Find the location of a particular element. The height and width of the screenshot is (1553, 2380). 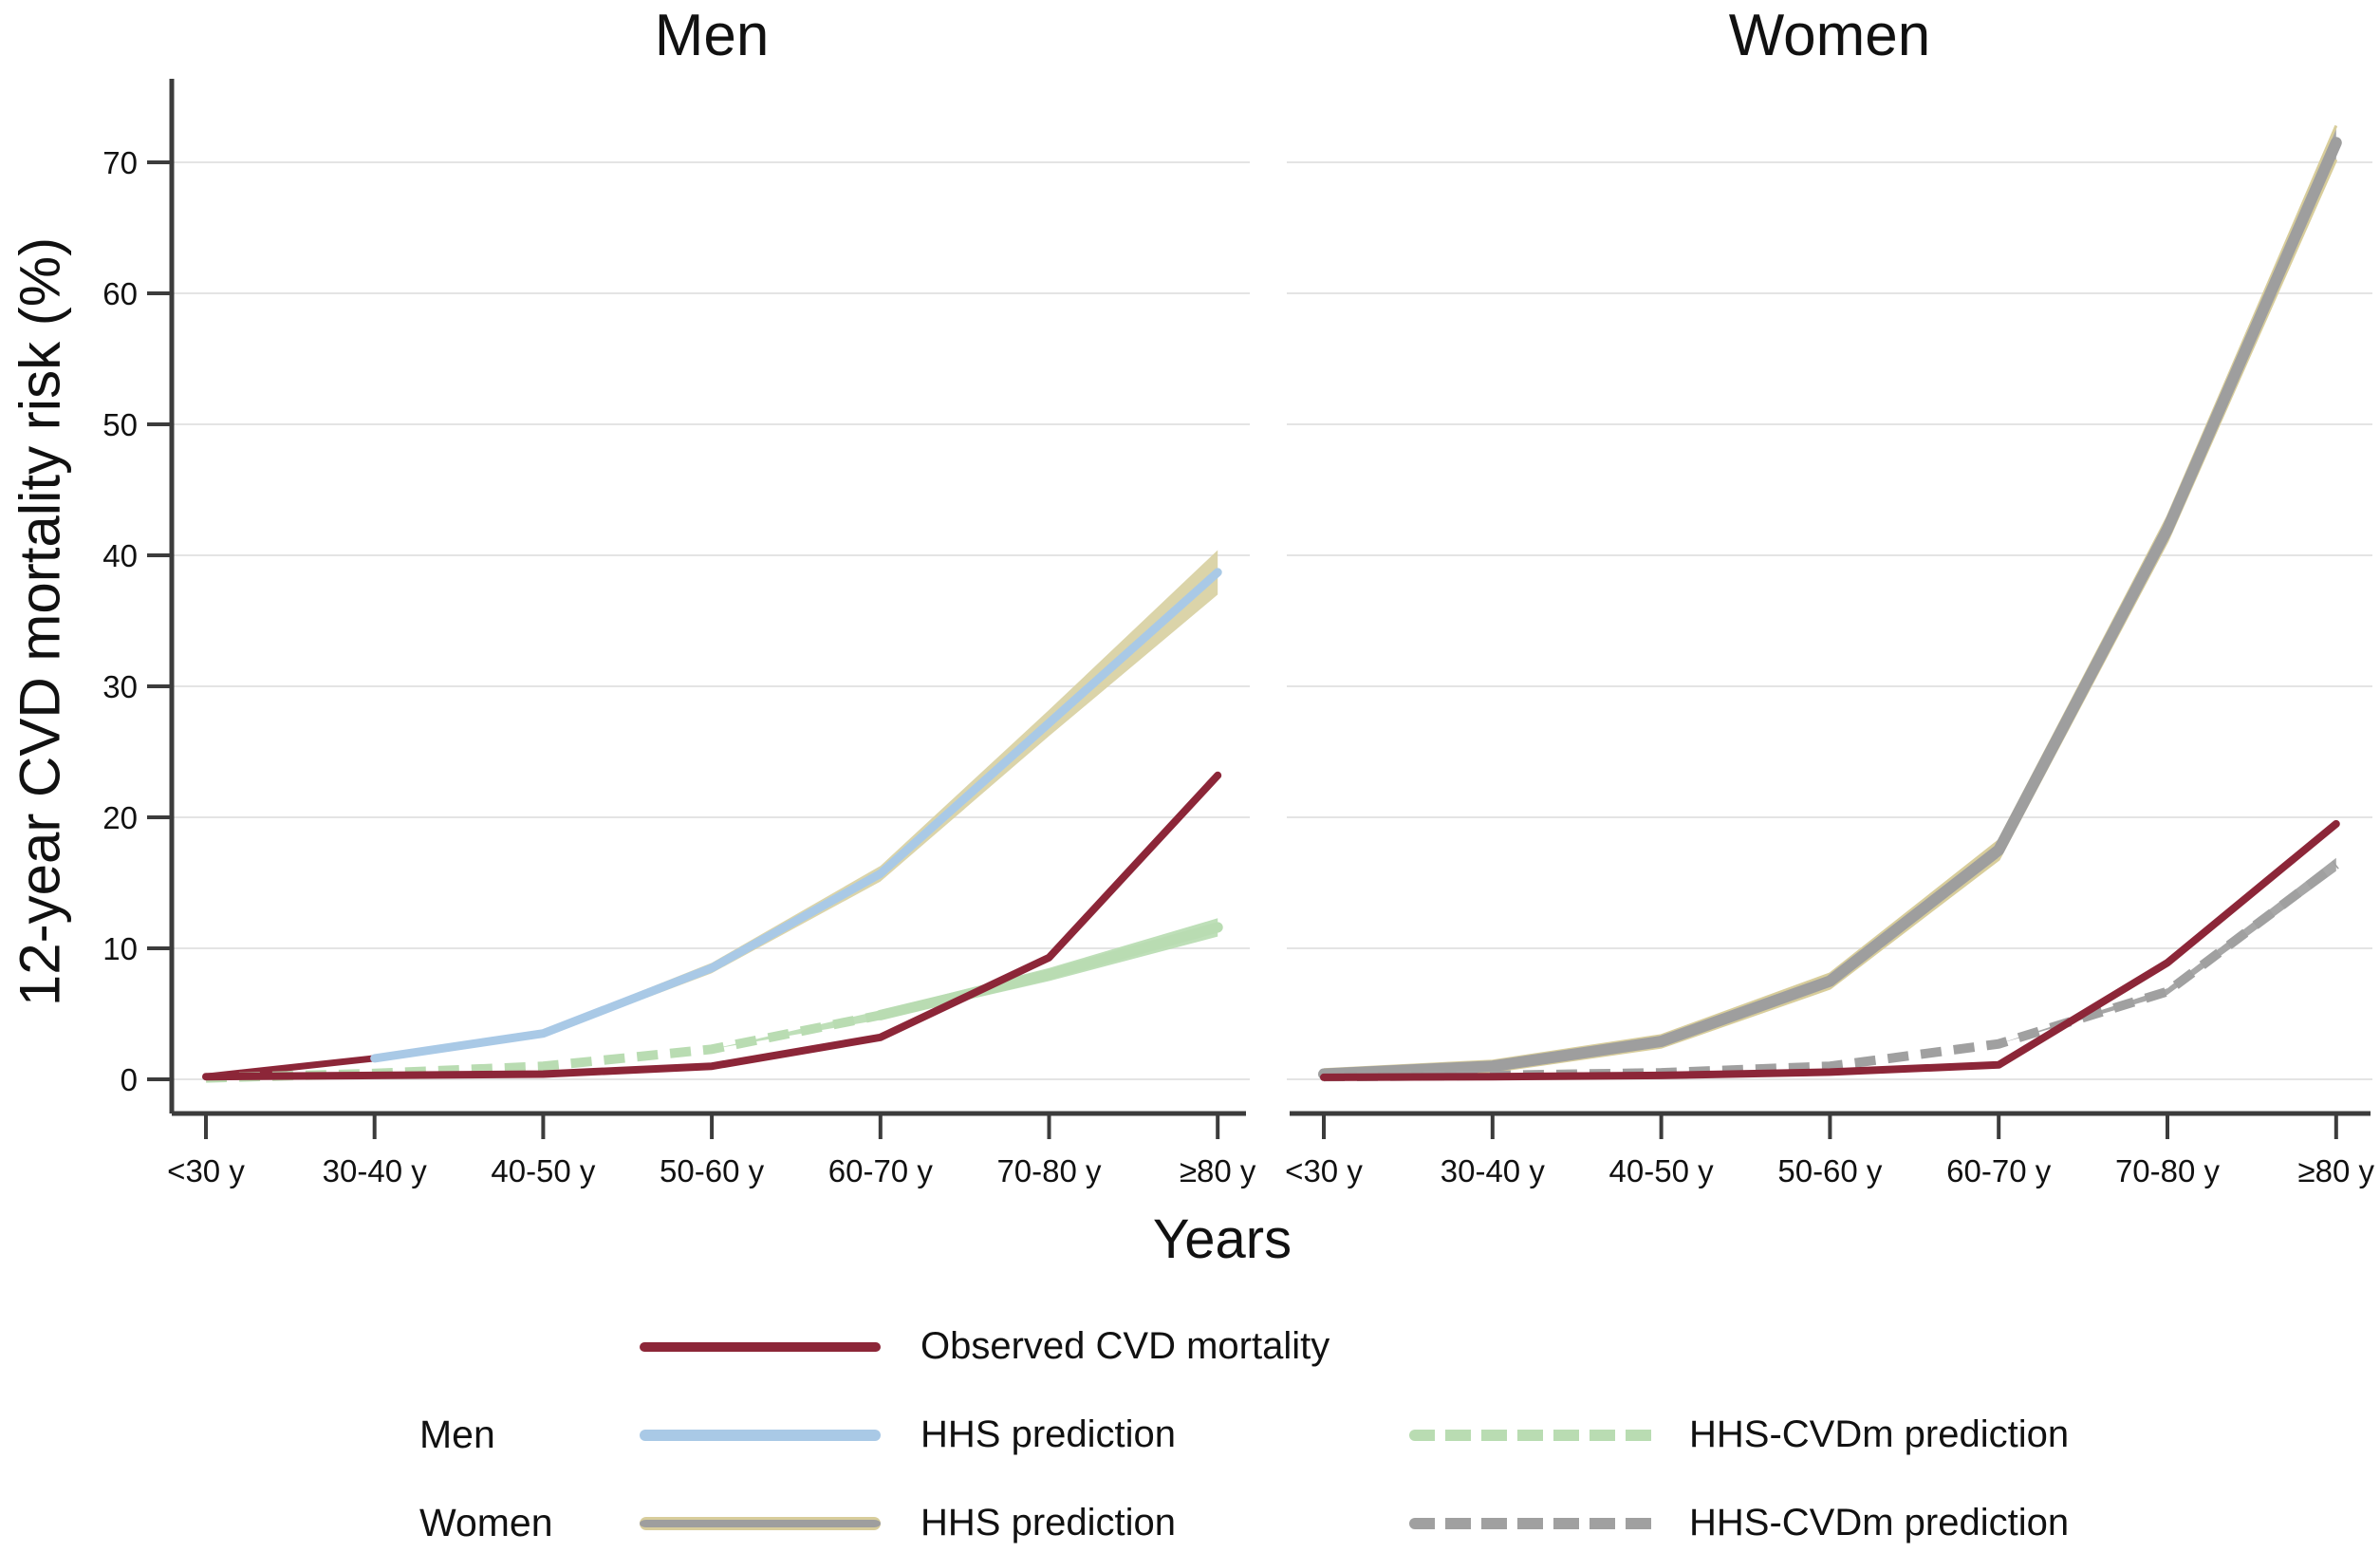

y-tick-label: 0 is located at coordinates (129, 1079).